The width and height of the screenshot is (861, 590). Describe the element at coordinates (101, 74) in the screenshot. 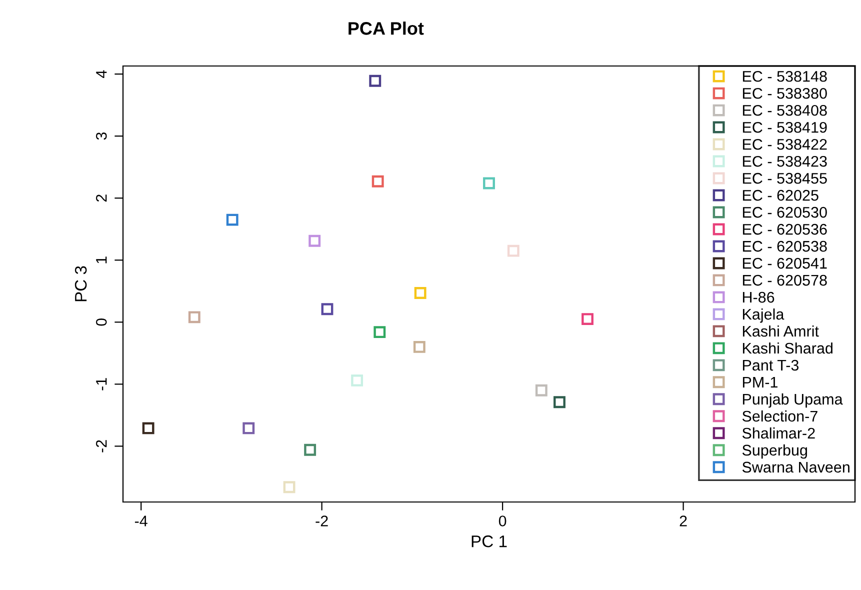

I see `y-tick-label: 4` at that location.